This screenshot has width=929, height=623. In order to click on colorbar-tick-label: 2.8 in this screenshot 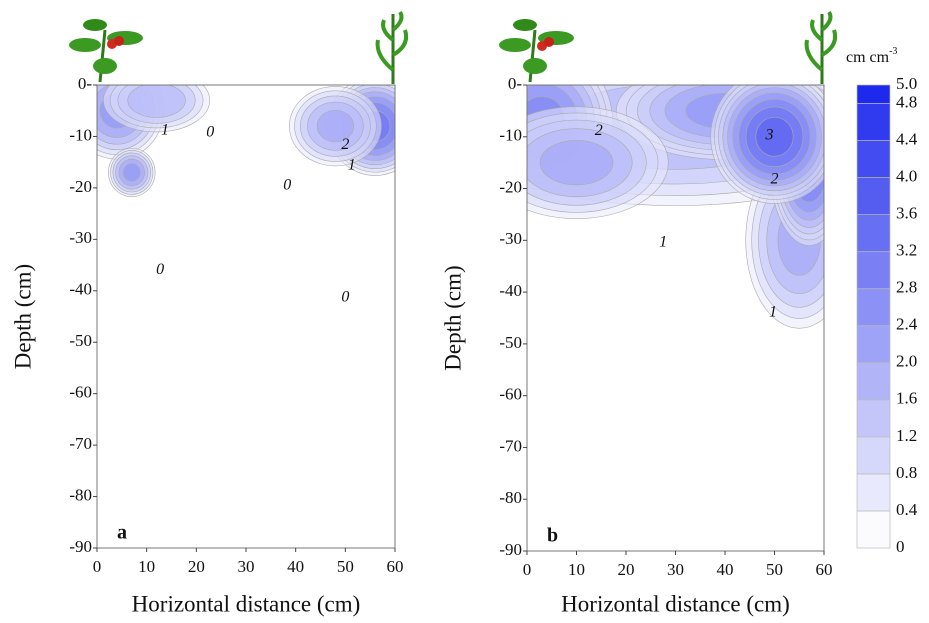, I will do `click(906, 287)`.